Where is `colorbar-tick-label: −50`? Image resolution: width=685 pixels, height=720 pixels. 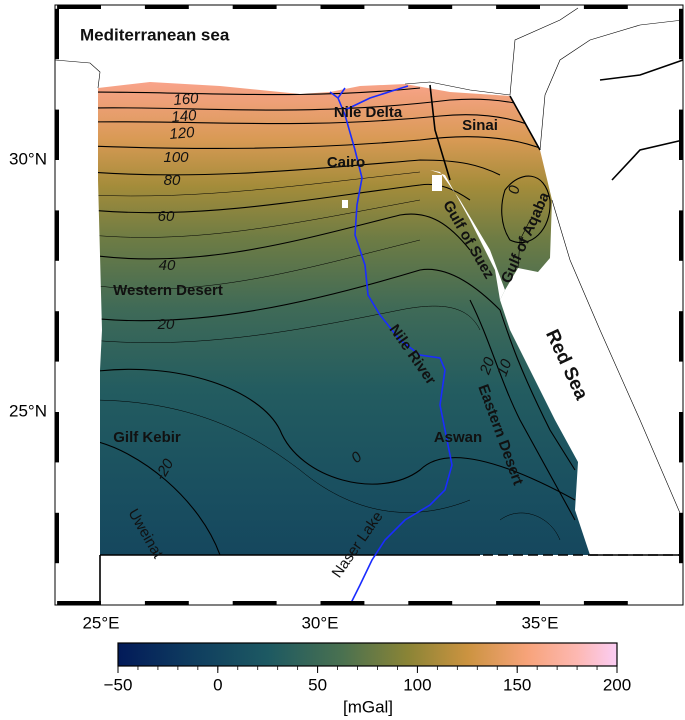
colorbar-tick-label: −50 is located at coordinates (118, 684).